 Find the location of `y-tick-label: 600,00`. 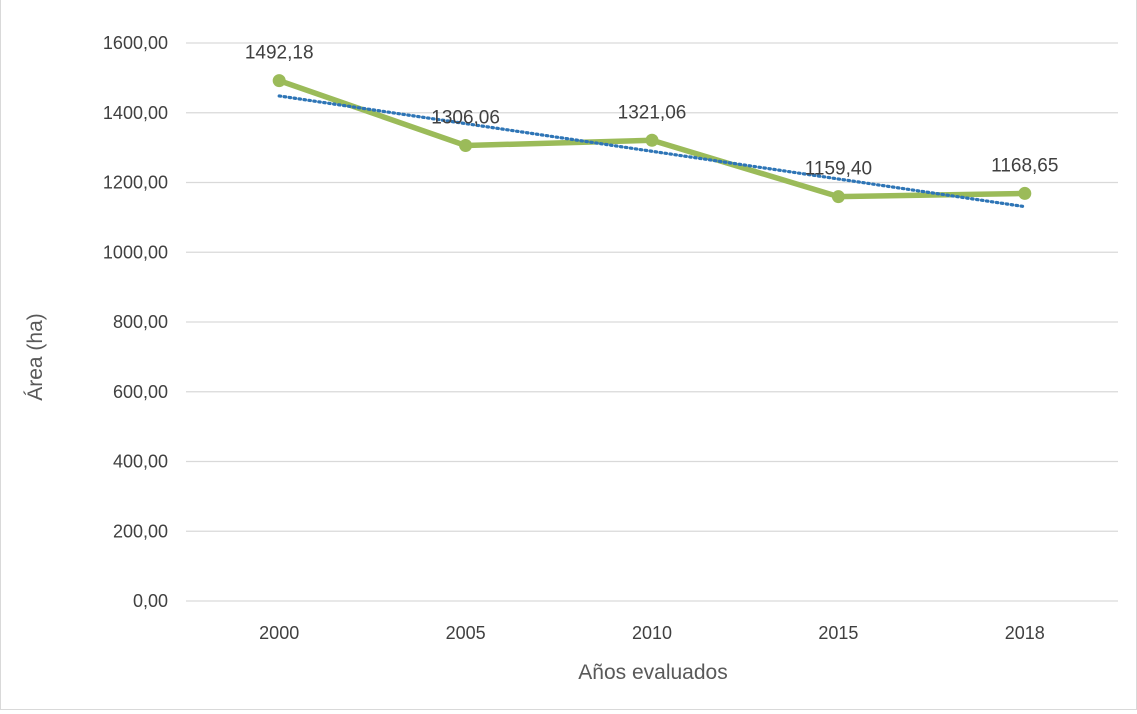

y-tick-label: 600,00 is located at coordinates (140, 392).